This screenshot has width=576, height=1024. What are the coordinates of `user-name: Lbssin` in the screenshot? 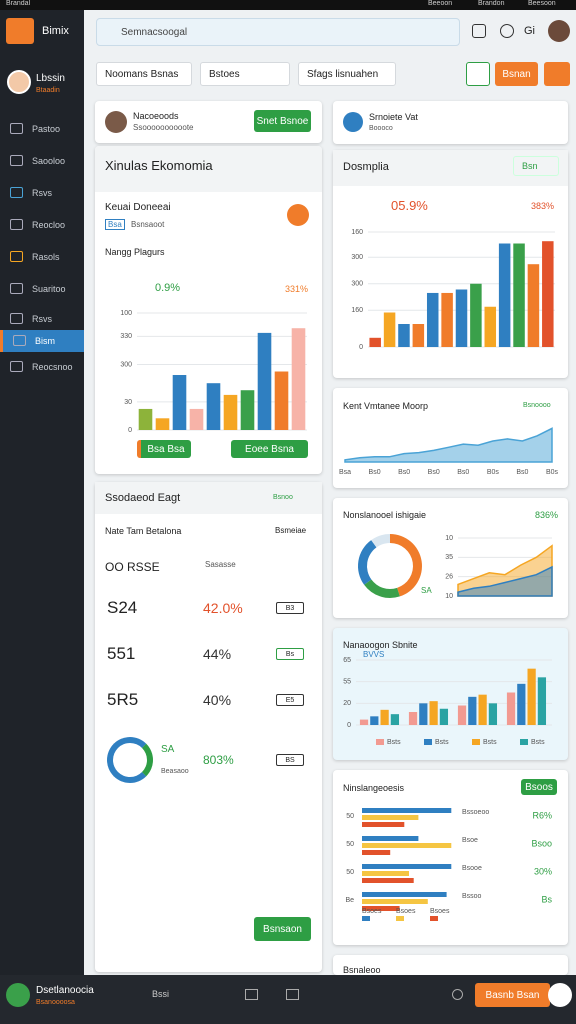 It's located at (50, 78).